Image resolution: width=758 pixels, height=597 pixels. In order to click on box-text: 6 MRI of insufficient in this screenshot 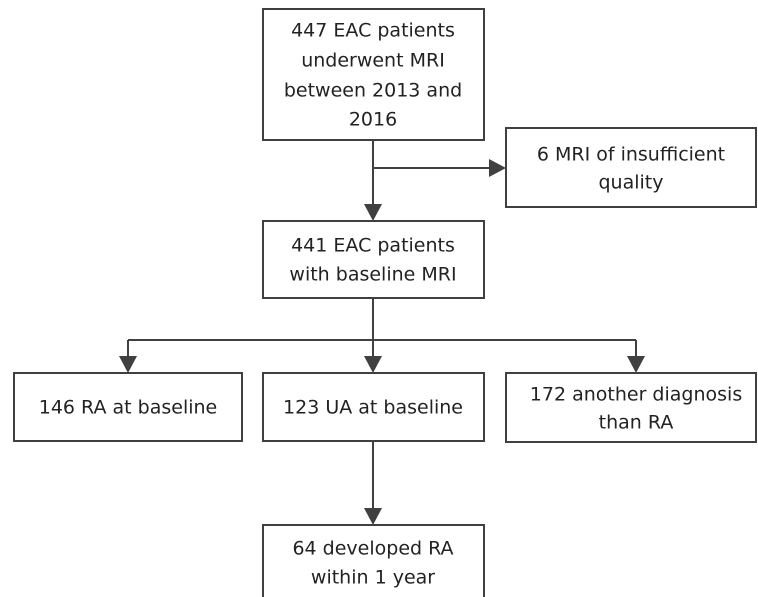, I will do `click(631, 155)`.